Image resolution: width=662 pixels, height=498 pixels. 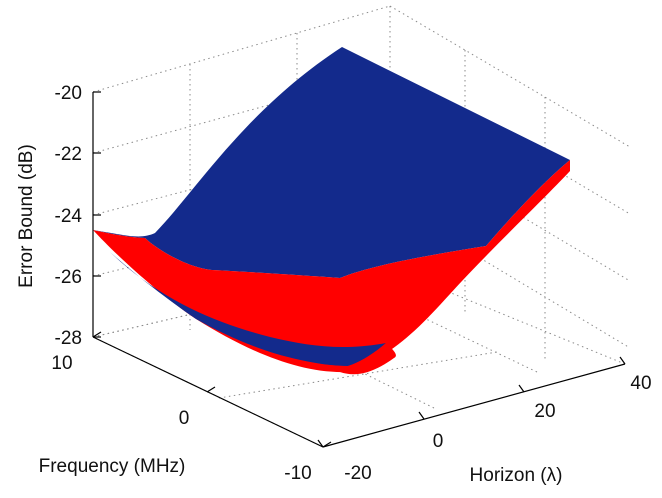 What do you see at coordinates (112, 466) in the screenshot?
I see `y-axis-title: Frequency (MHz)` at bounding box center [112, 466].